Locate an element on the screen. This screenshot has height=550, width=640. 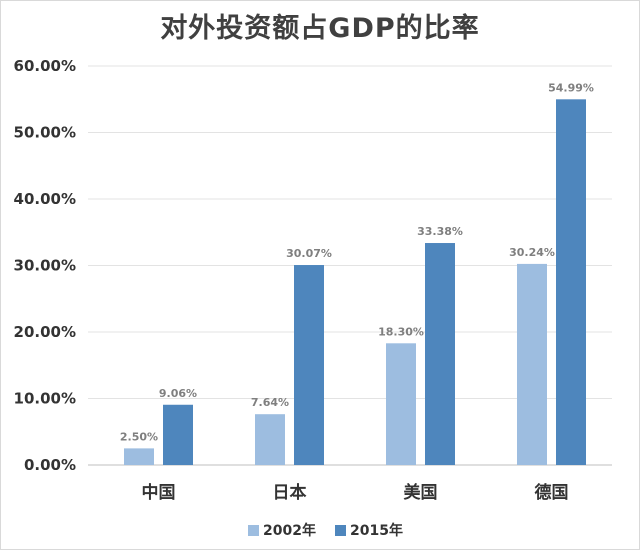
chart-title: 对外投资额占GDP的比率 is located at coordinates (320, 28).